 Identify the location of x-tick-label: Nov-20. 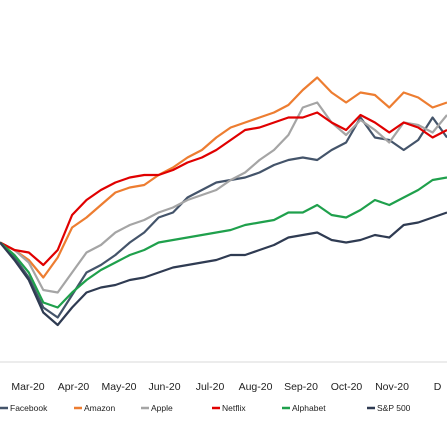
(392, 387).